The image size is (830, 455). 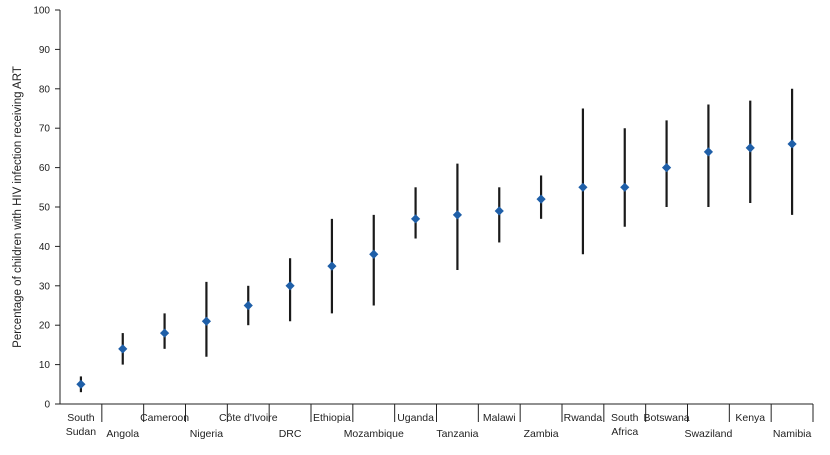 What do you see at coordinates (750, 148) in the screenshot?
I see `point-kenya` at bounding box center [750, 148].